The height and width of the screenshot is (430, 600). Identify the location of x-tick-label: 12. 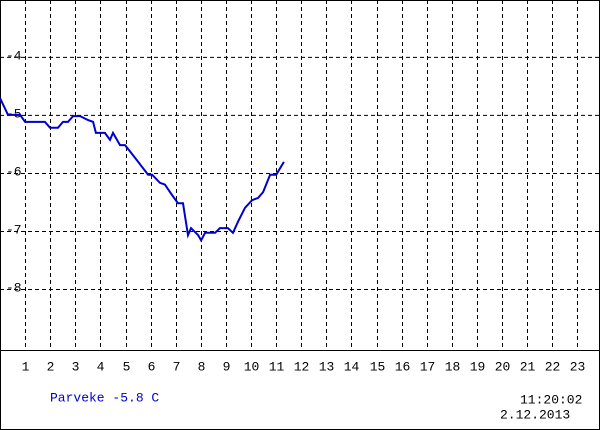
(302, 366).